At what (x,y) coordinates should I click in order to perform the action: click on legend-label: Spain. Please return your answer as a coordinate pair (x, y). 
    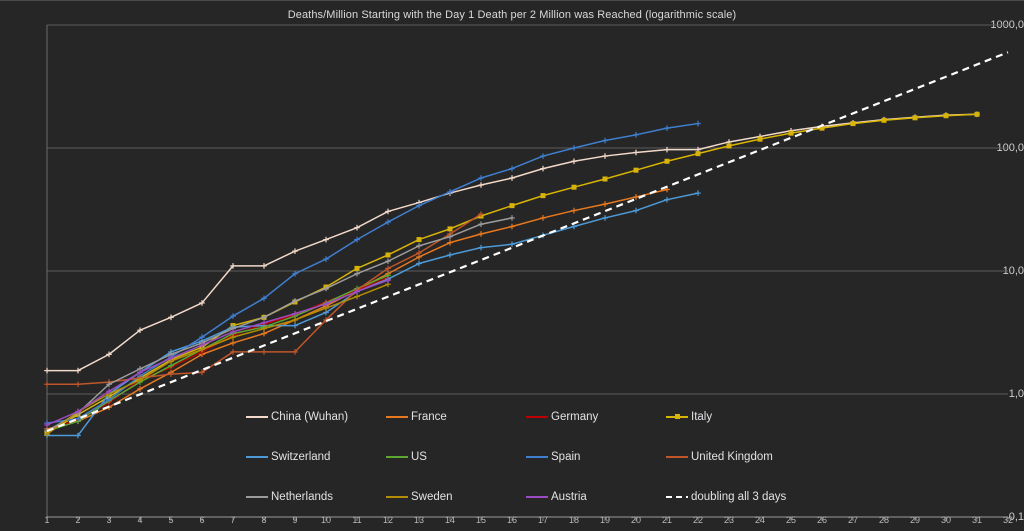
    Looking at the image, I should click on (566, 457).